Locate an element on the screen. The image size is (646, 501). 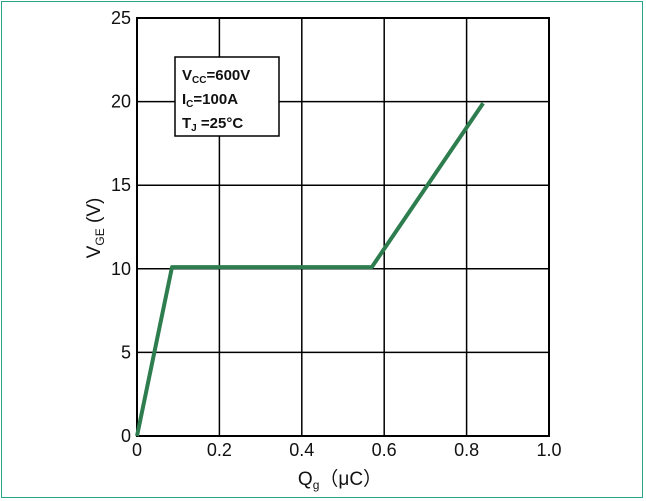
x-tick-label: 0.2 is located at coordinates (219, 450).